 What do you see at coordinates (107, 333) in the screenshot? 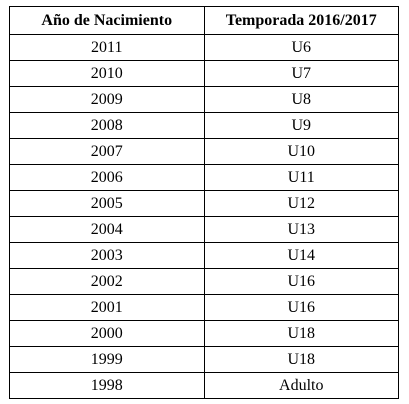
I see `birth-year-cell: 2000` at bounding box center [107, 333].